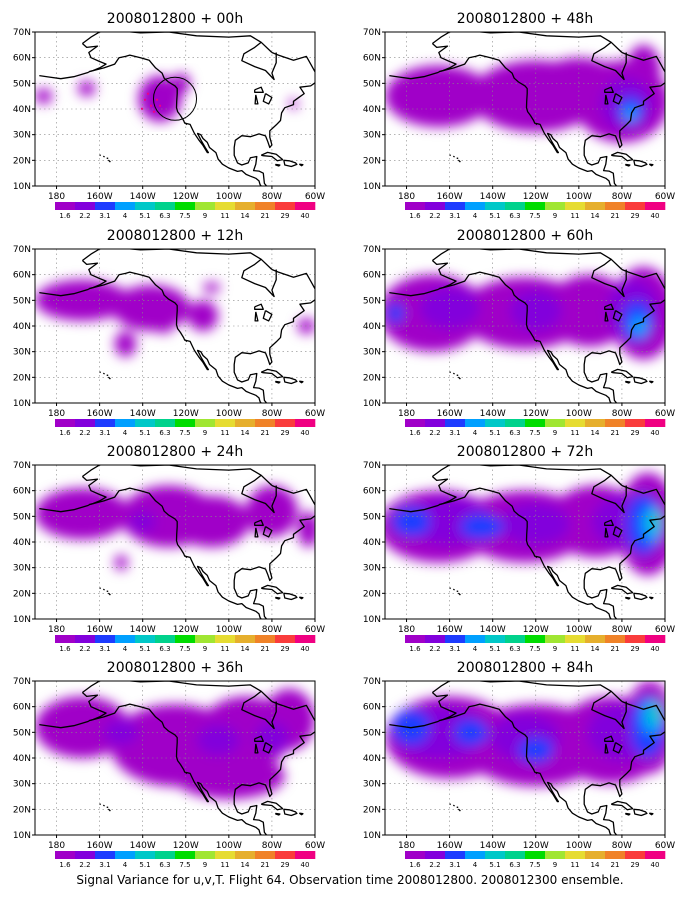 The width and height of the screenshot is (700, 900). I want to click on colorbar-label: 11, so click(575, 649).